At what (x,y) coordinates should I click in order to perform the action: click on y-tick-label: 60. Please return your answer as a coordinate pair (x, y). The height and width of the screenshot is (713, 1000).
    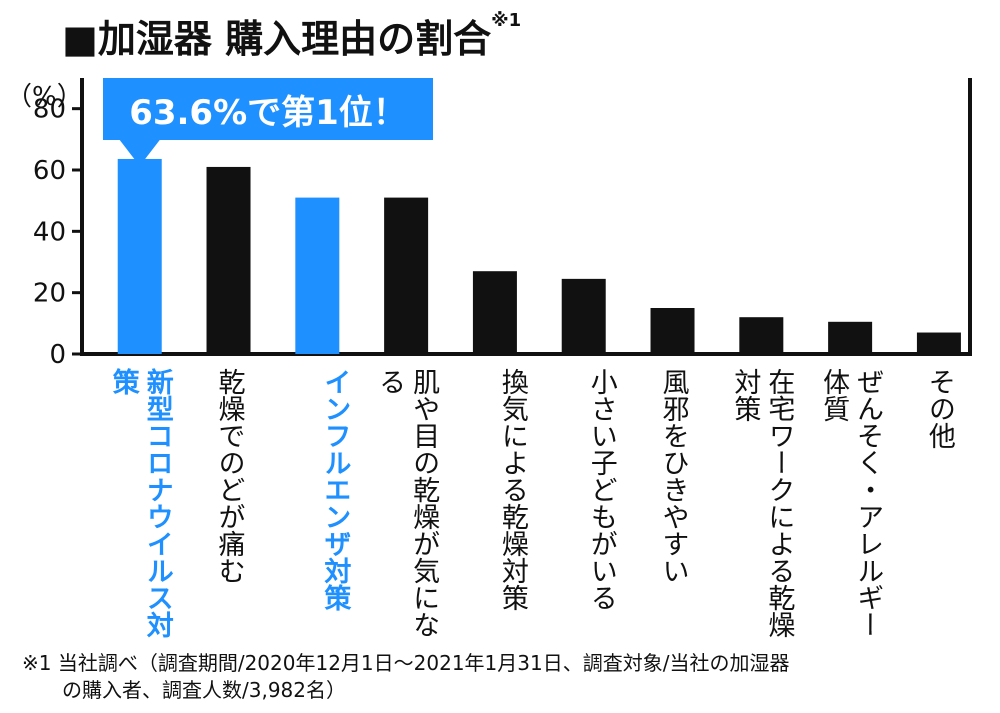
    Looking at the image, I should click on (49, 171).